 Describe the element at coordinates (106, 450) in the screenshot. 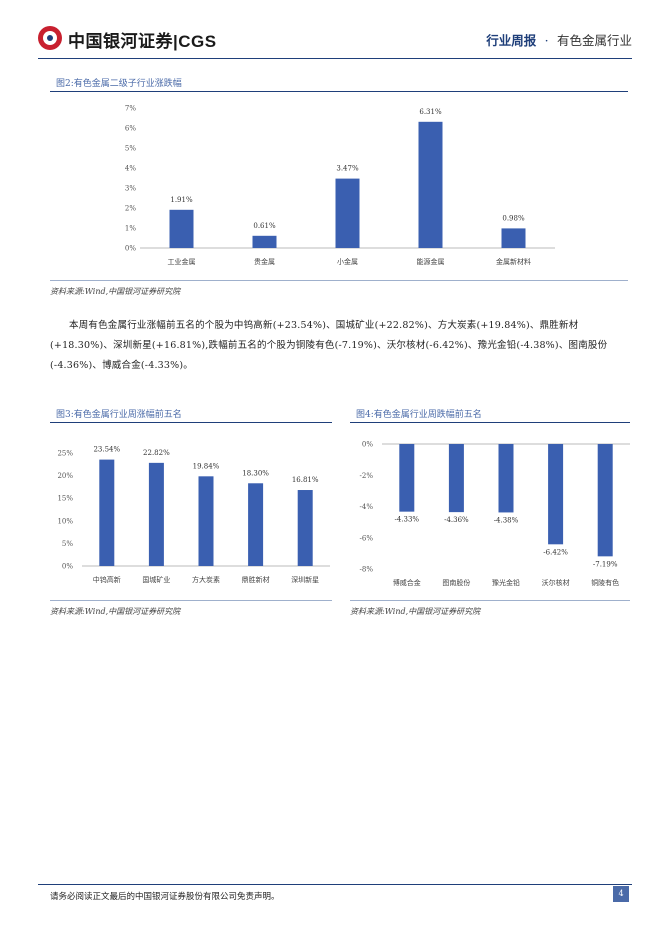

I see `data-label: 23.54%` at that location.